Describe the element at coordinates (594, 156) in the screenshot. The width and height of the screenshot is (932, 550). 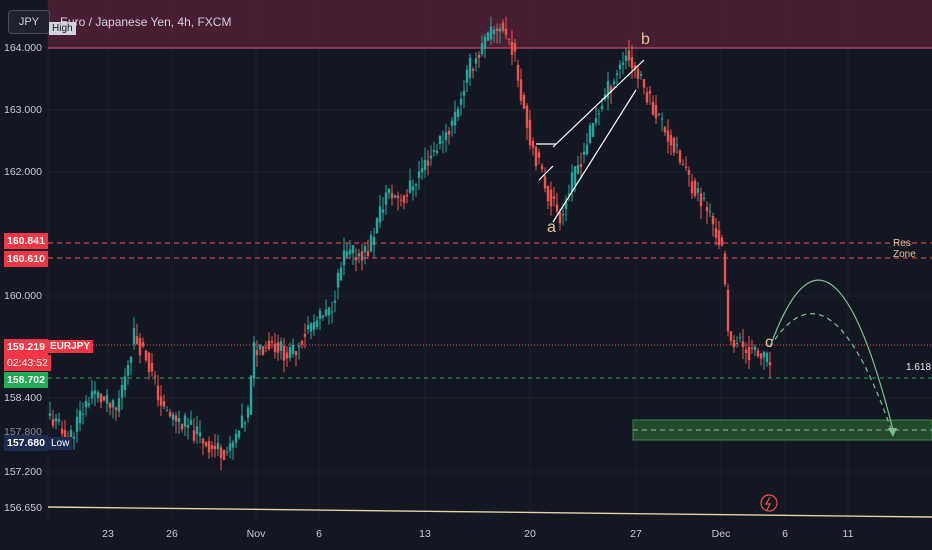
I see `wedge-lower-line` at that location.